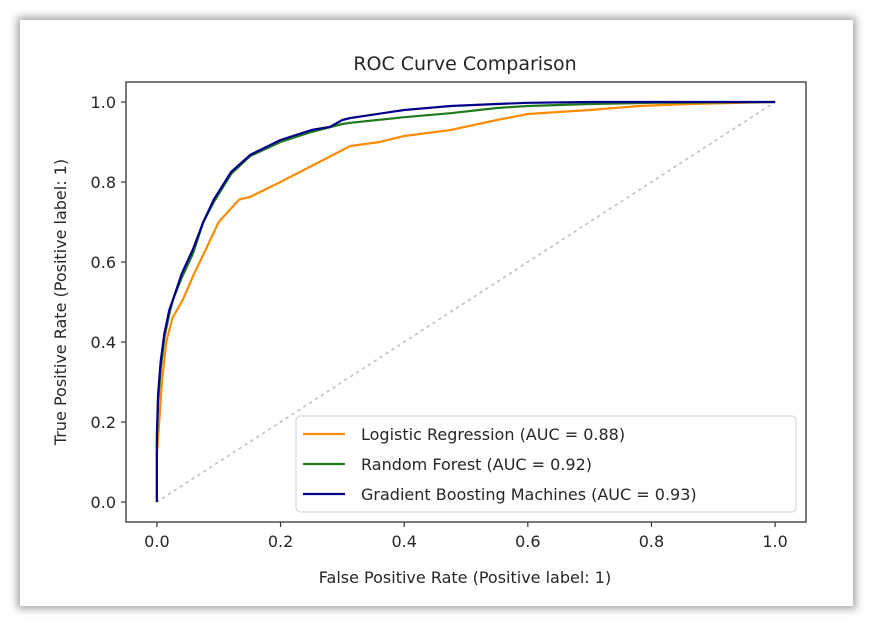 The image size is (873, 626). What do you see at coordinates (103, 102) in the screenshot?
I see `y-tick-label: 1.0` at bounding box center [103, 102].